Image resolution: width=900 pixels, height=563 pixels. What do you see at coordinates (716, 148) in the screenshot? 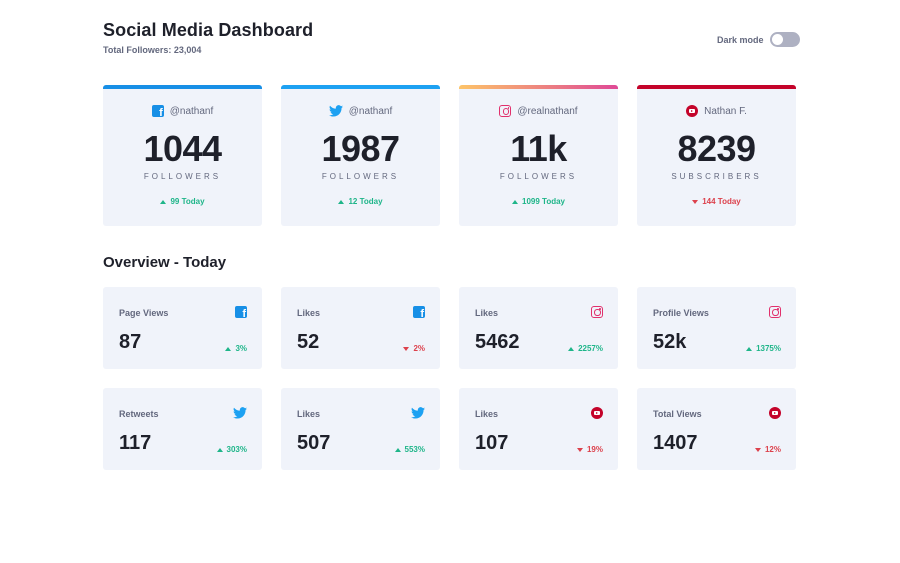
I see `follower-count: 8239` at bounding box center [716, 148].